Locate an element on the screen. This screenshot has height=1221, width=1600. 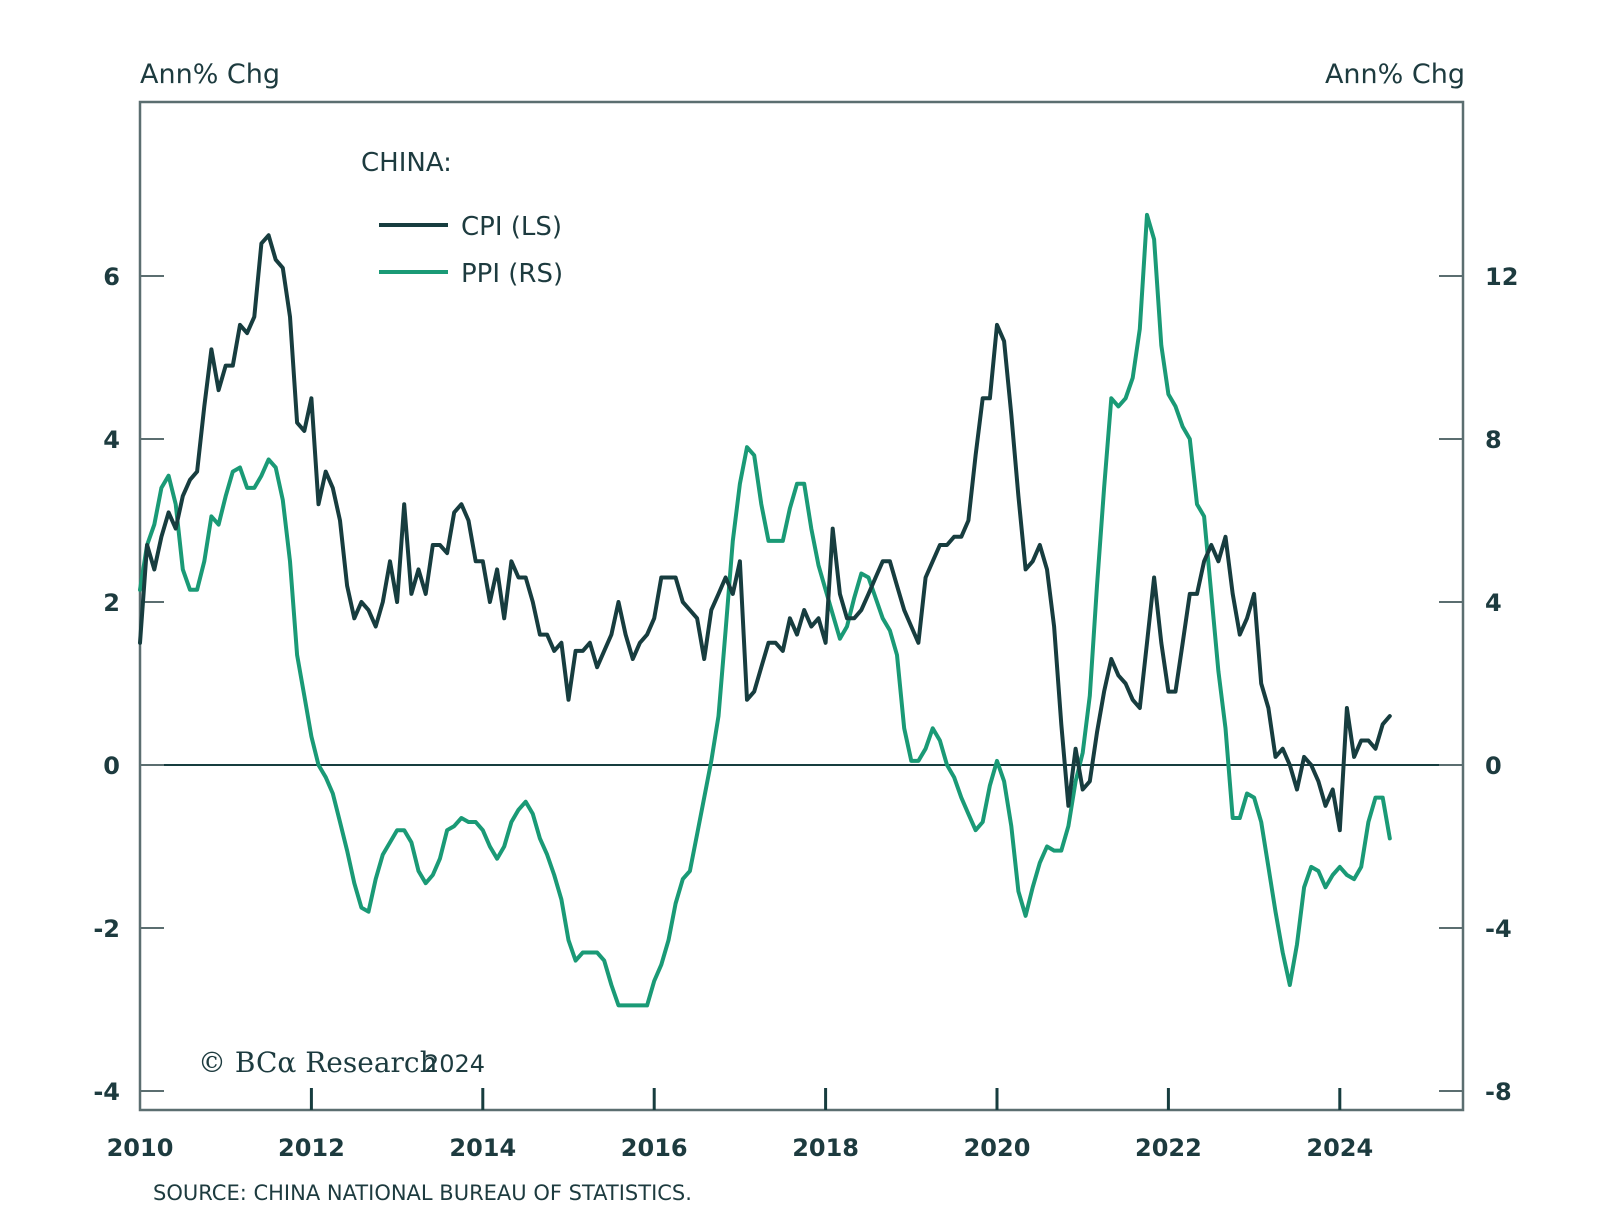
left-tick-label: -2 is located at coordinates (106, 929).